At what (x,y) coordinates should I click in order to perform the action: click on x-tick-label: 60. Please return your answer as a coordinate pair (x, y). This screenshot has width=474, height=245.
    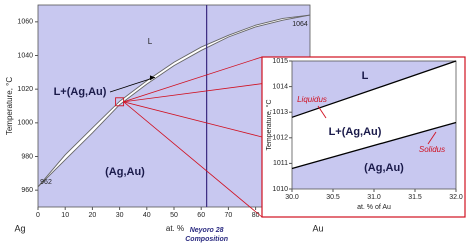
    Looking at the image, I should click on (201, 215).